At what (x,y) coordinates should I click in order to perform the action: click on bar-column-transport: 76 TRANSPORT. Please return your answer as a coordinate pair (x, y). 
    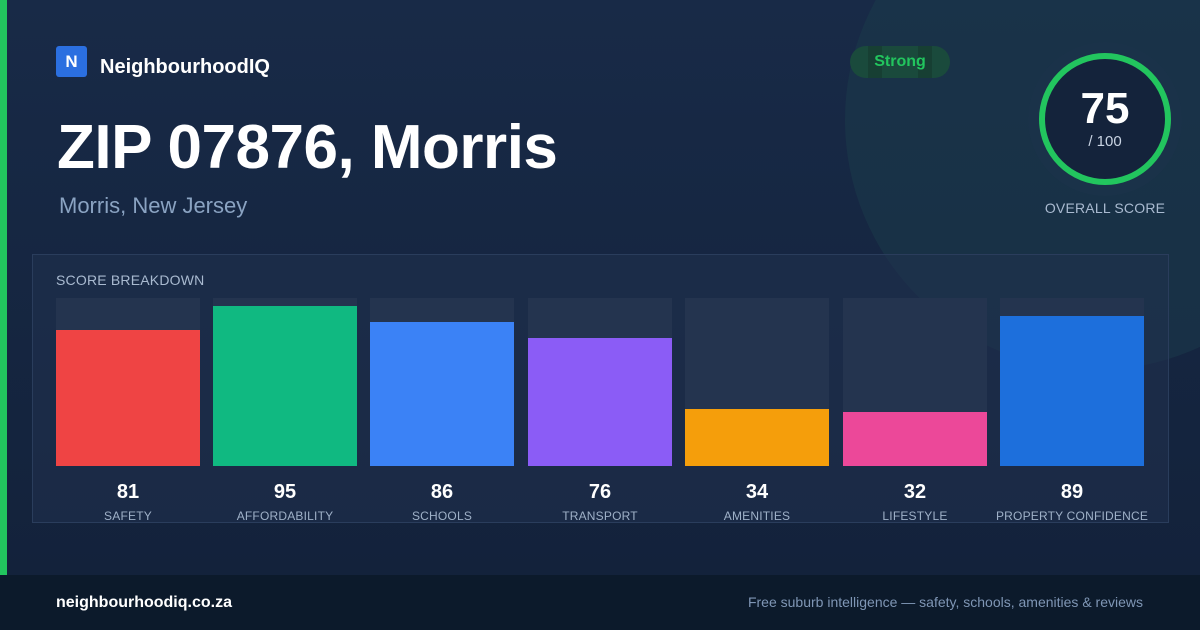
    Looking at the image, I should click on (600, 411).